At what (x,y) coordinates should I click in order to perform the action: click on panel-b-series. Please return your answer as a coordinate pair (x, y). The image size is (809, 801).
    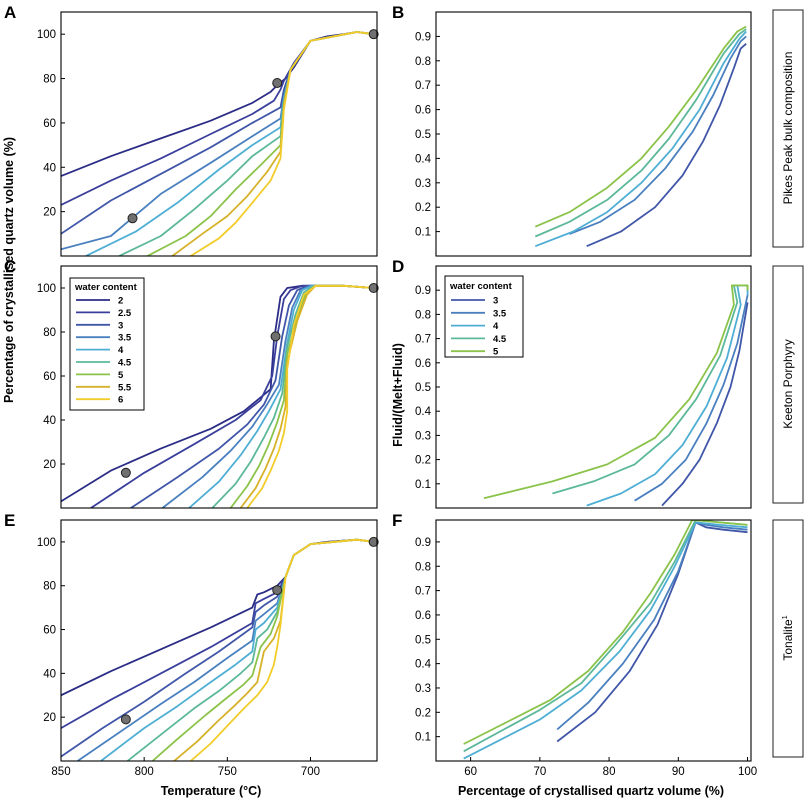
    Looking at the image, I should click on (640, 136).